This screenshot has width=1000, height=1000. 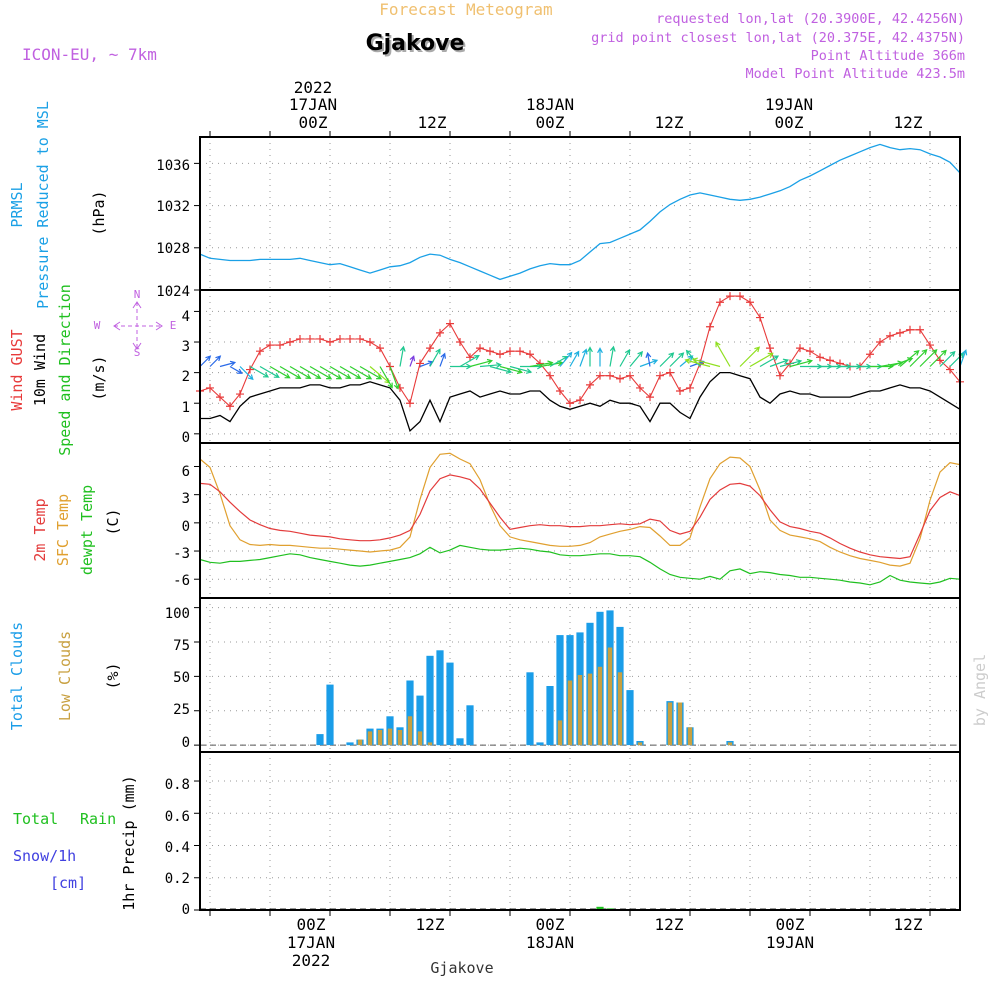 I want to click on precip-labels: Total Rain Snow/1h [cm] 1hr Precip (mm), so click(x=75, y=842).